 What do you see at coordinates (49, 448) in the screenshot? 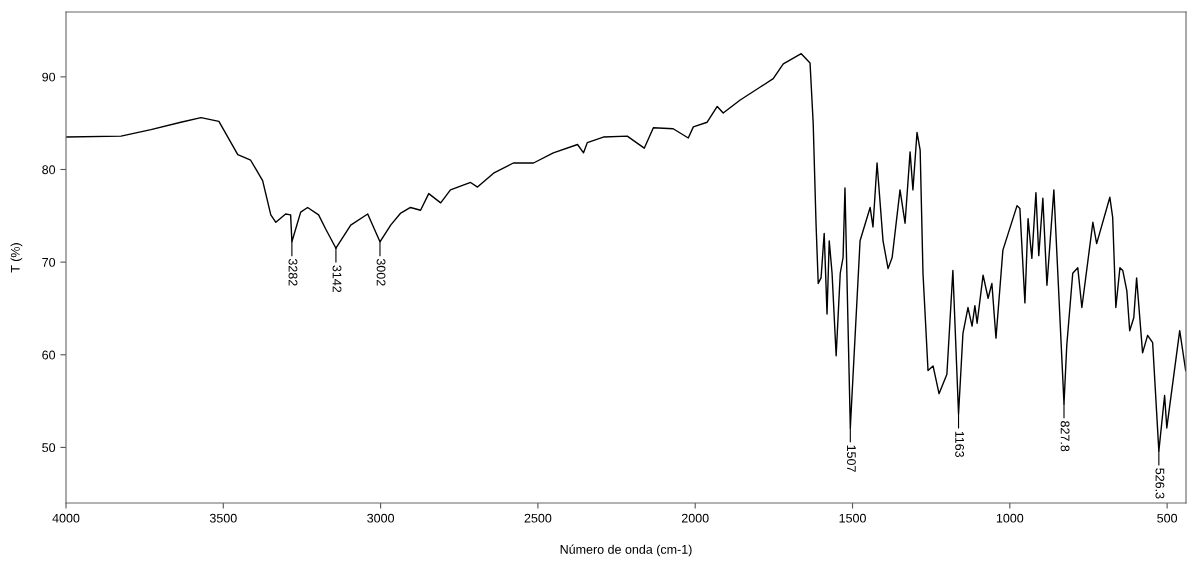
I see `y-tick-label: 50` at bounding box center [49, 448].